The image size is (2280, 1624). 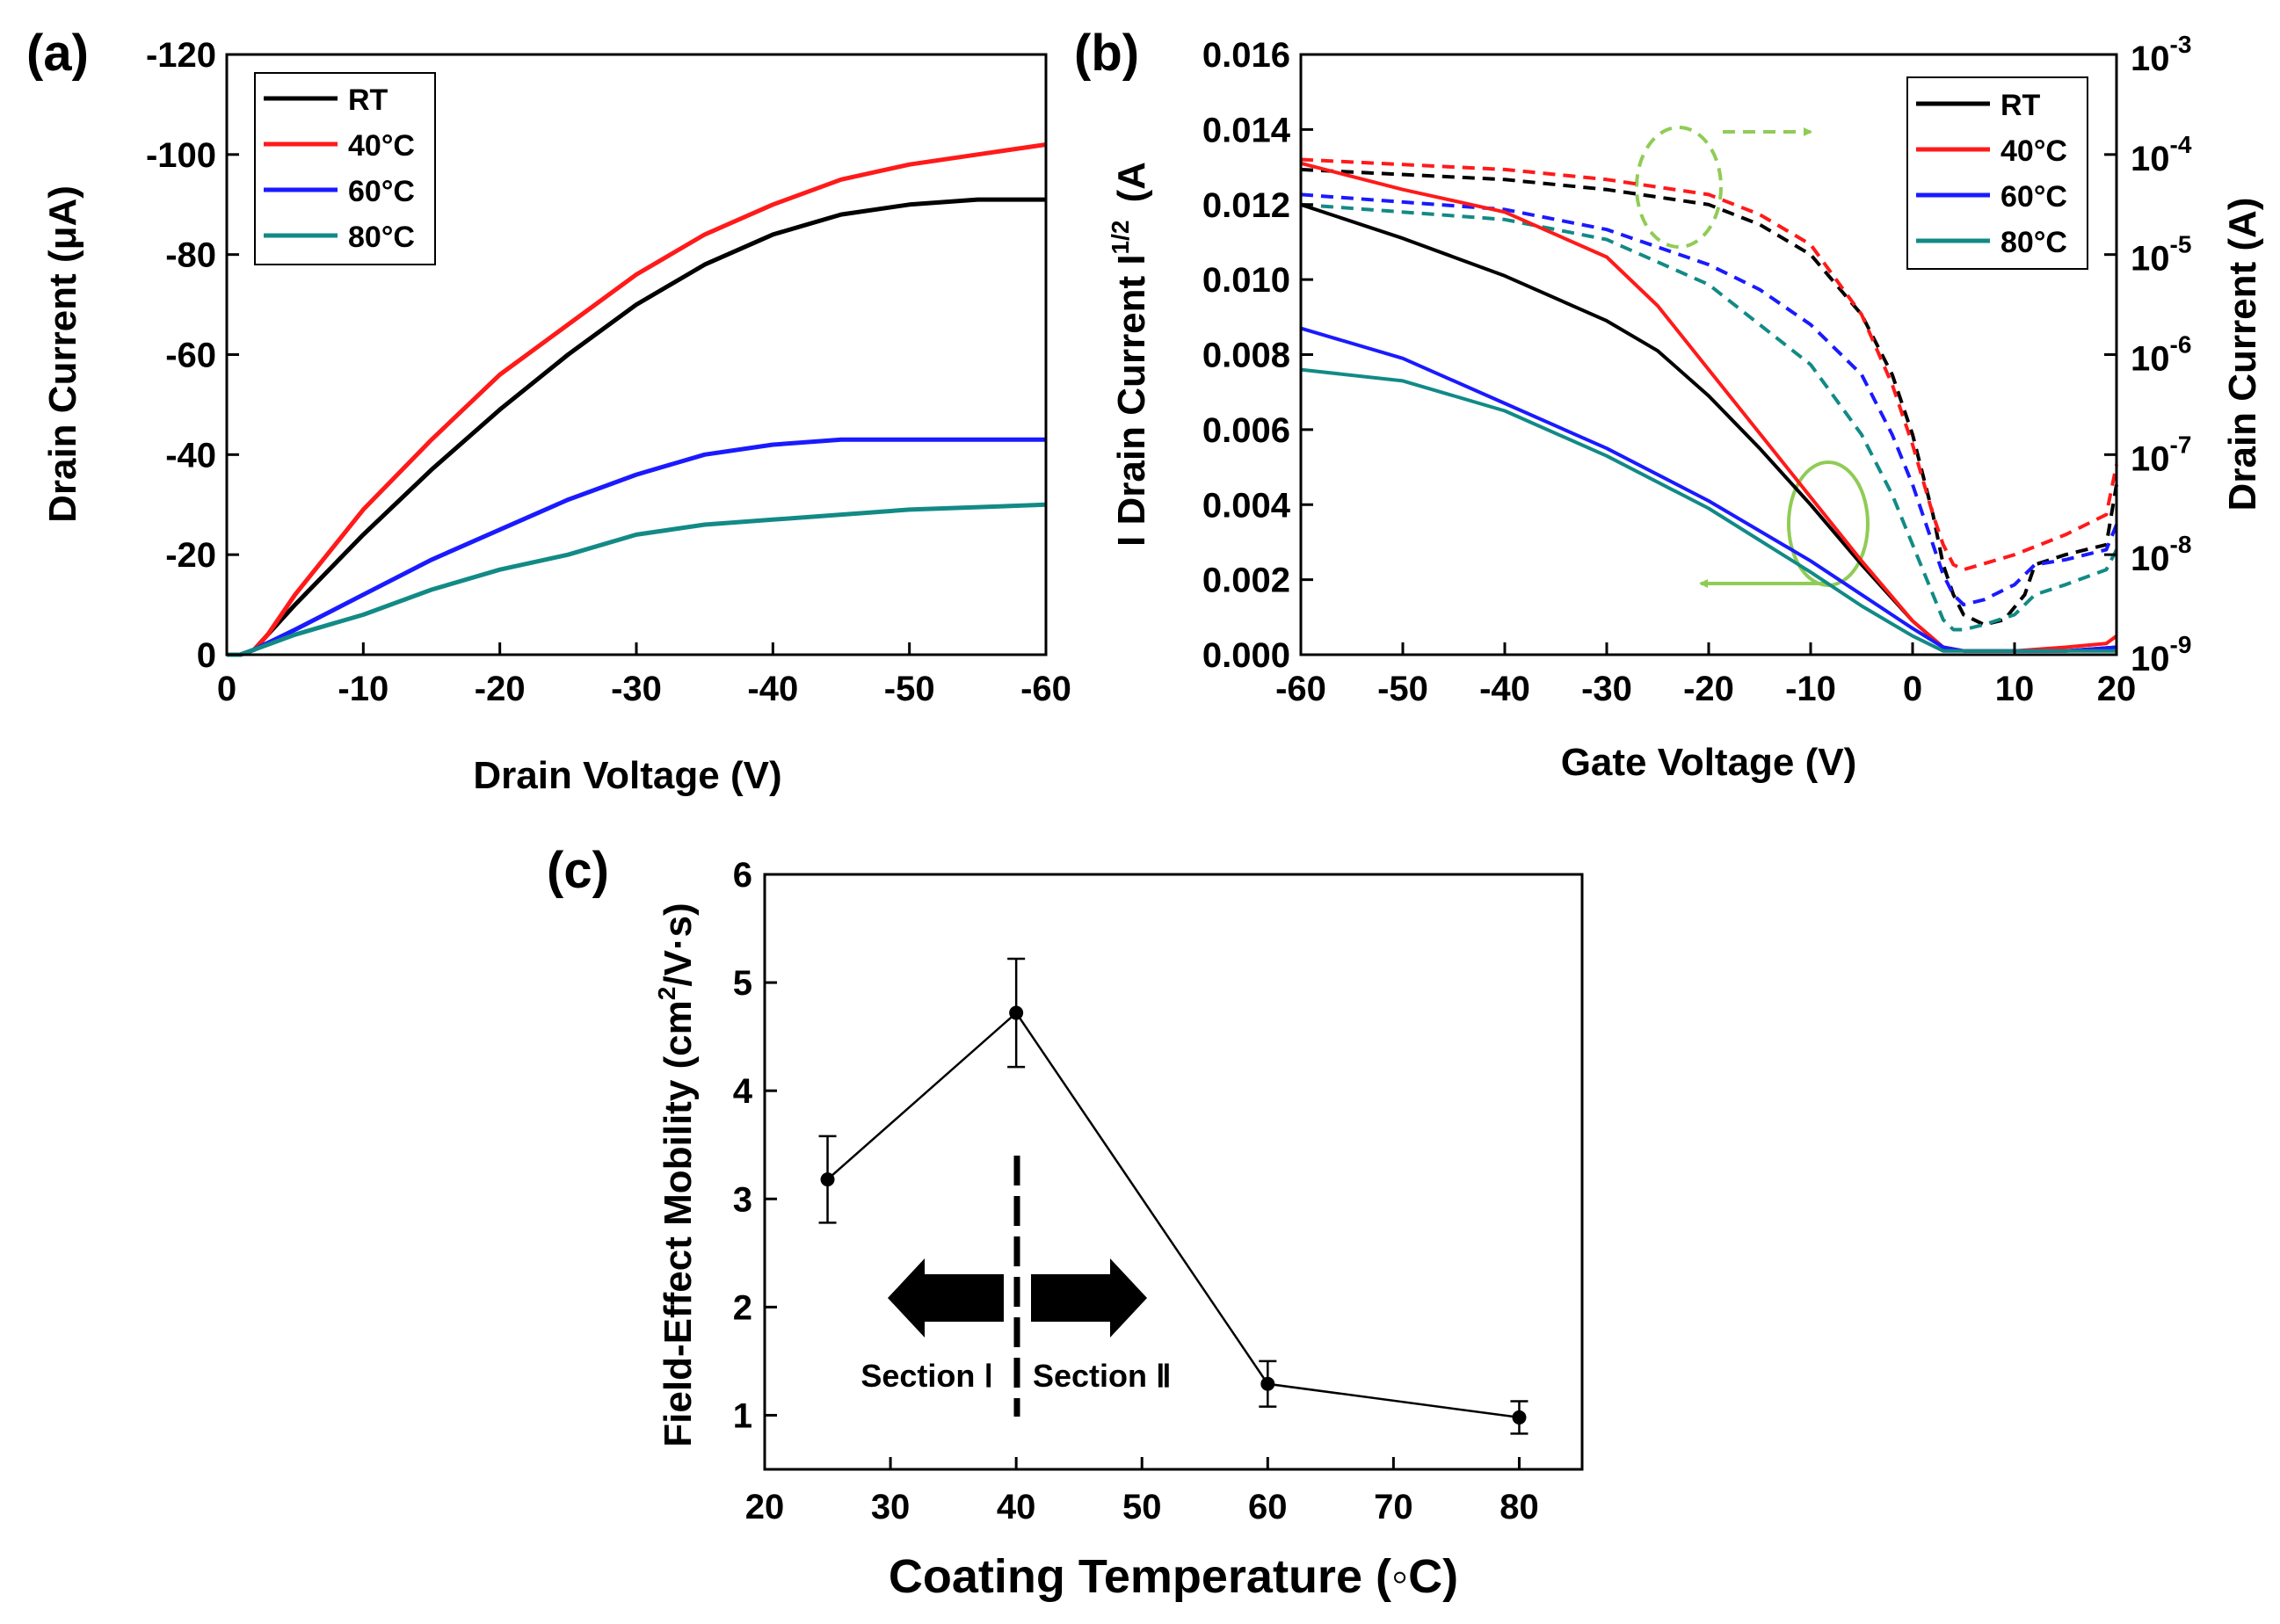 What do you see at coordinates (1246, 356) in the screenshot?
I see `y-left-tick-label: 0.008` at bounding box center [1246, 356].